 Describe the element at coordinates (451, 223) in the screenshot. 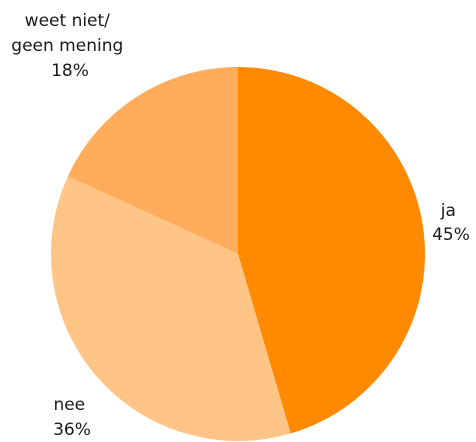

I see `slice-label-ja: ja 45%` at that location.